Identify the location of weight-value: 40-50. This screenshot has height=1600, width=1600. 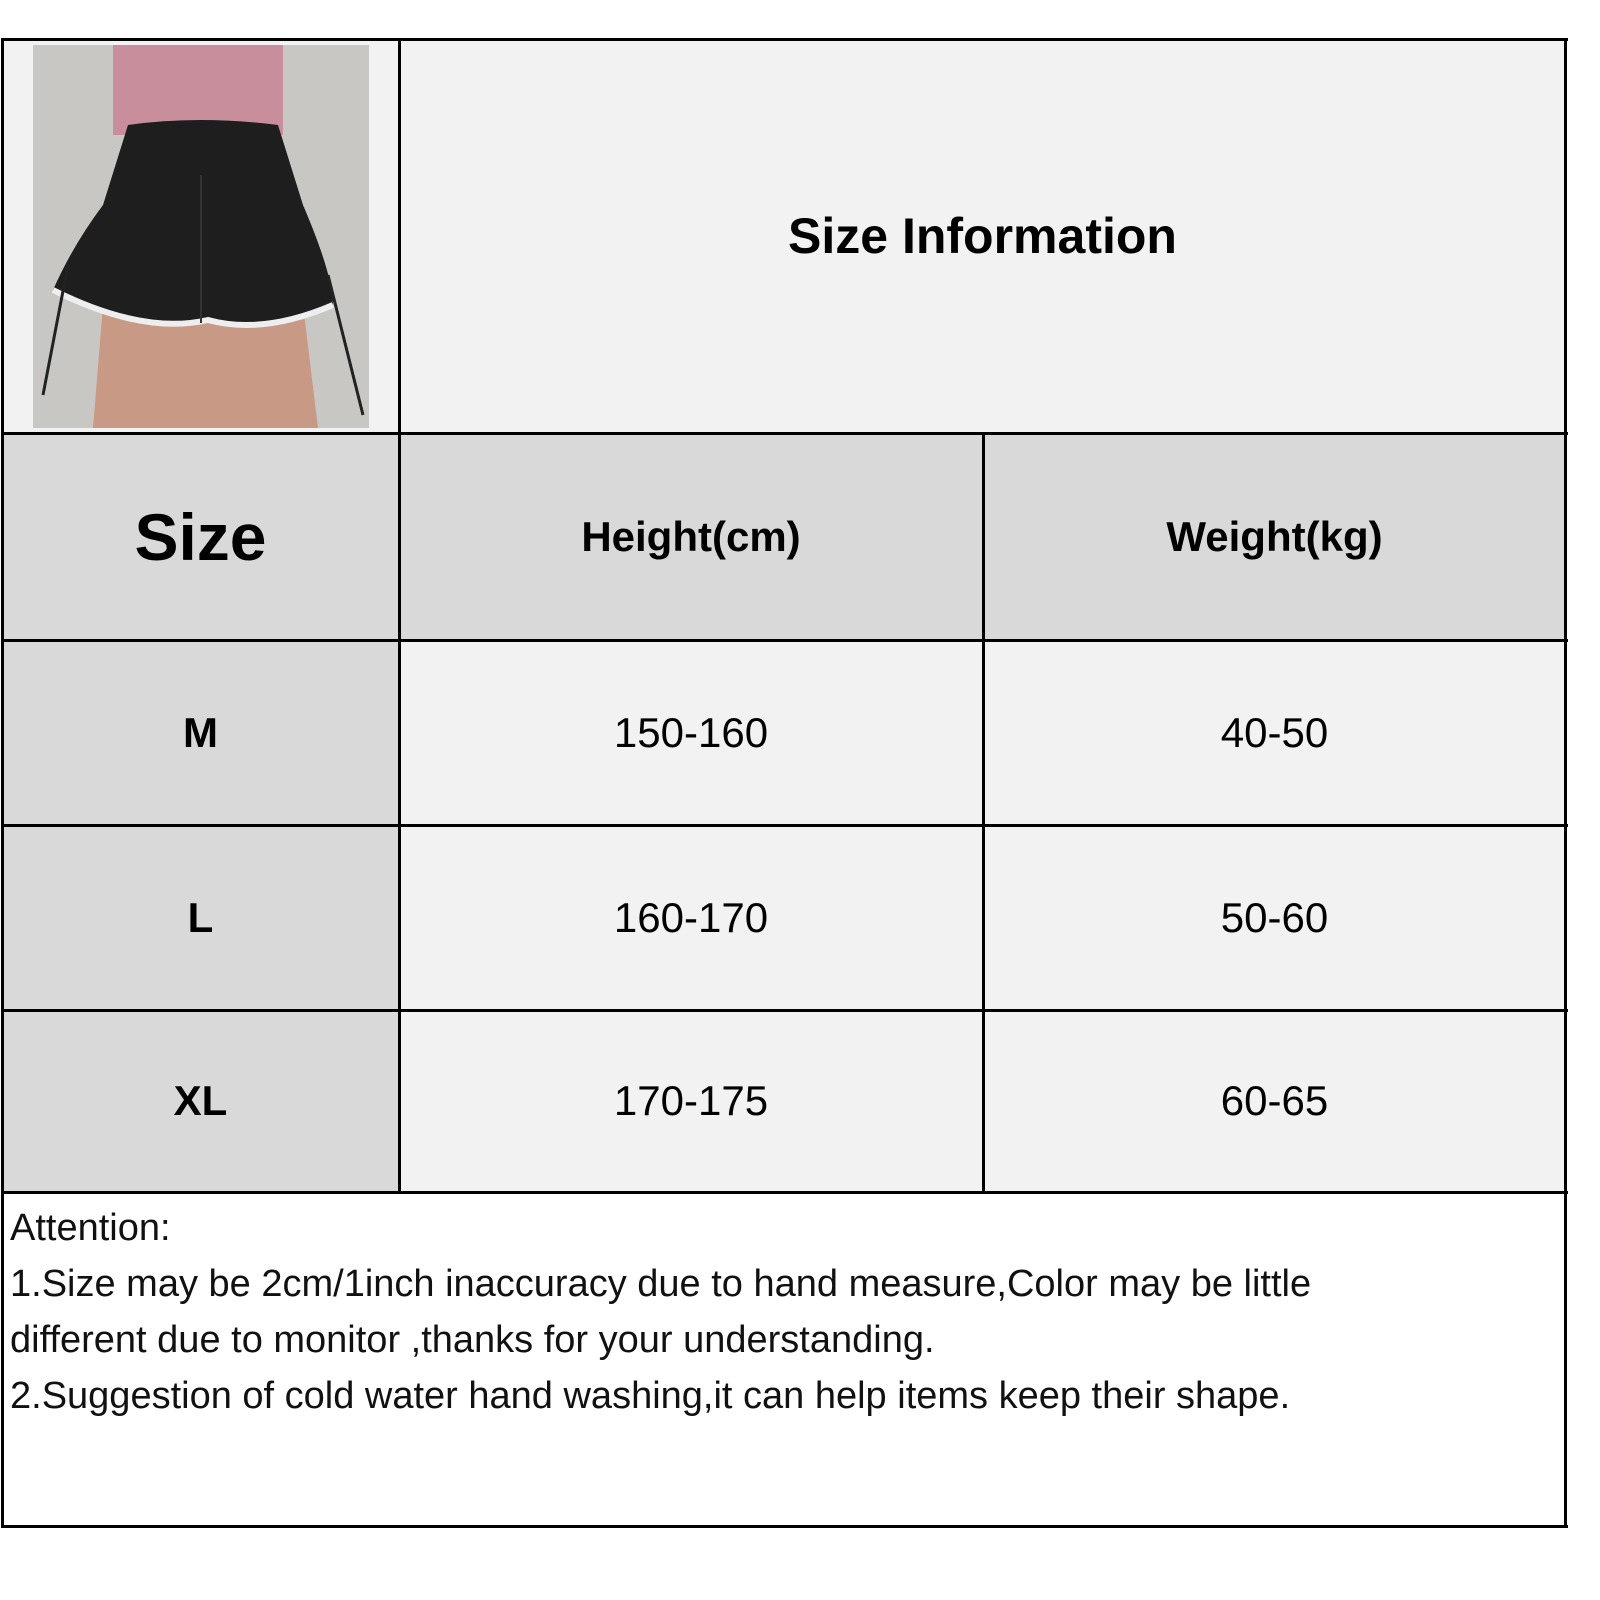
(1274, 732).